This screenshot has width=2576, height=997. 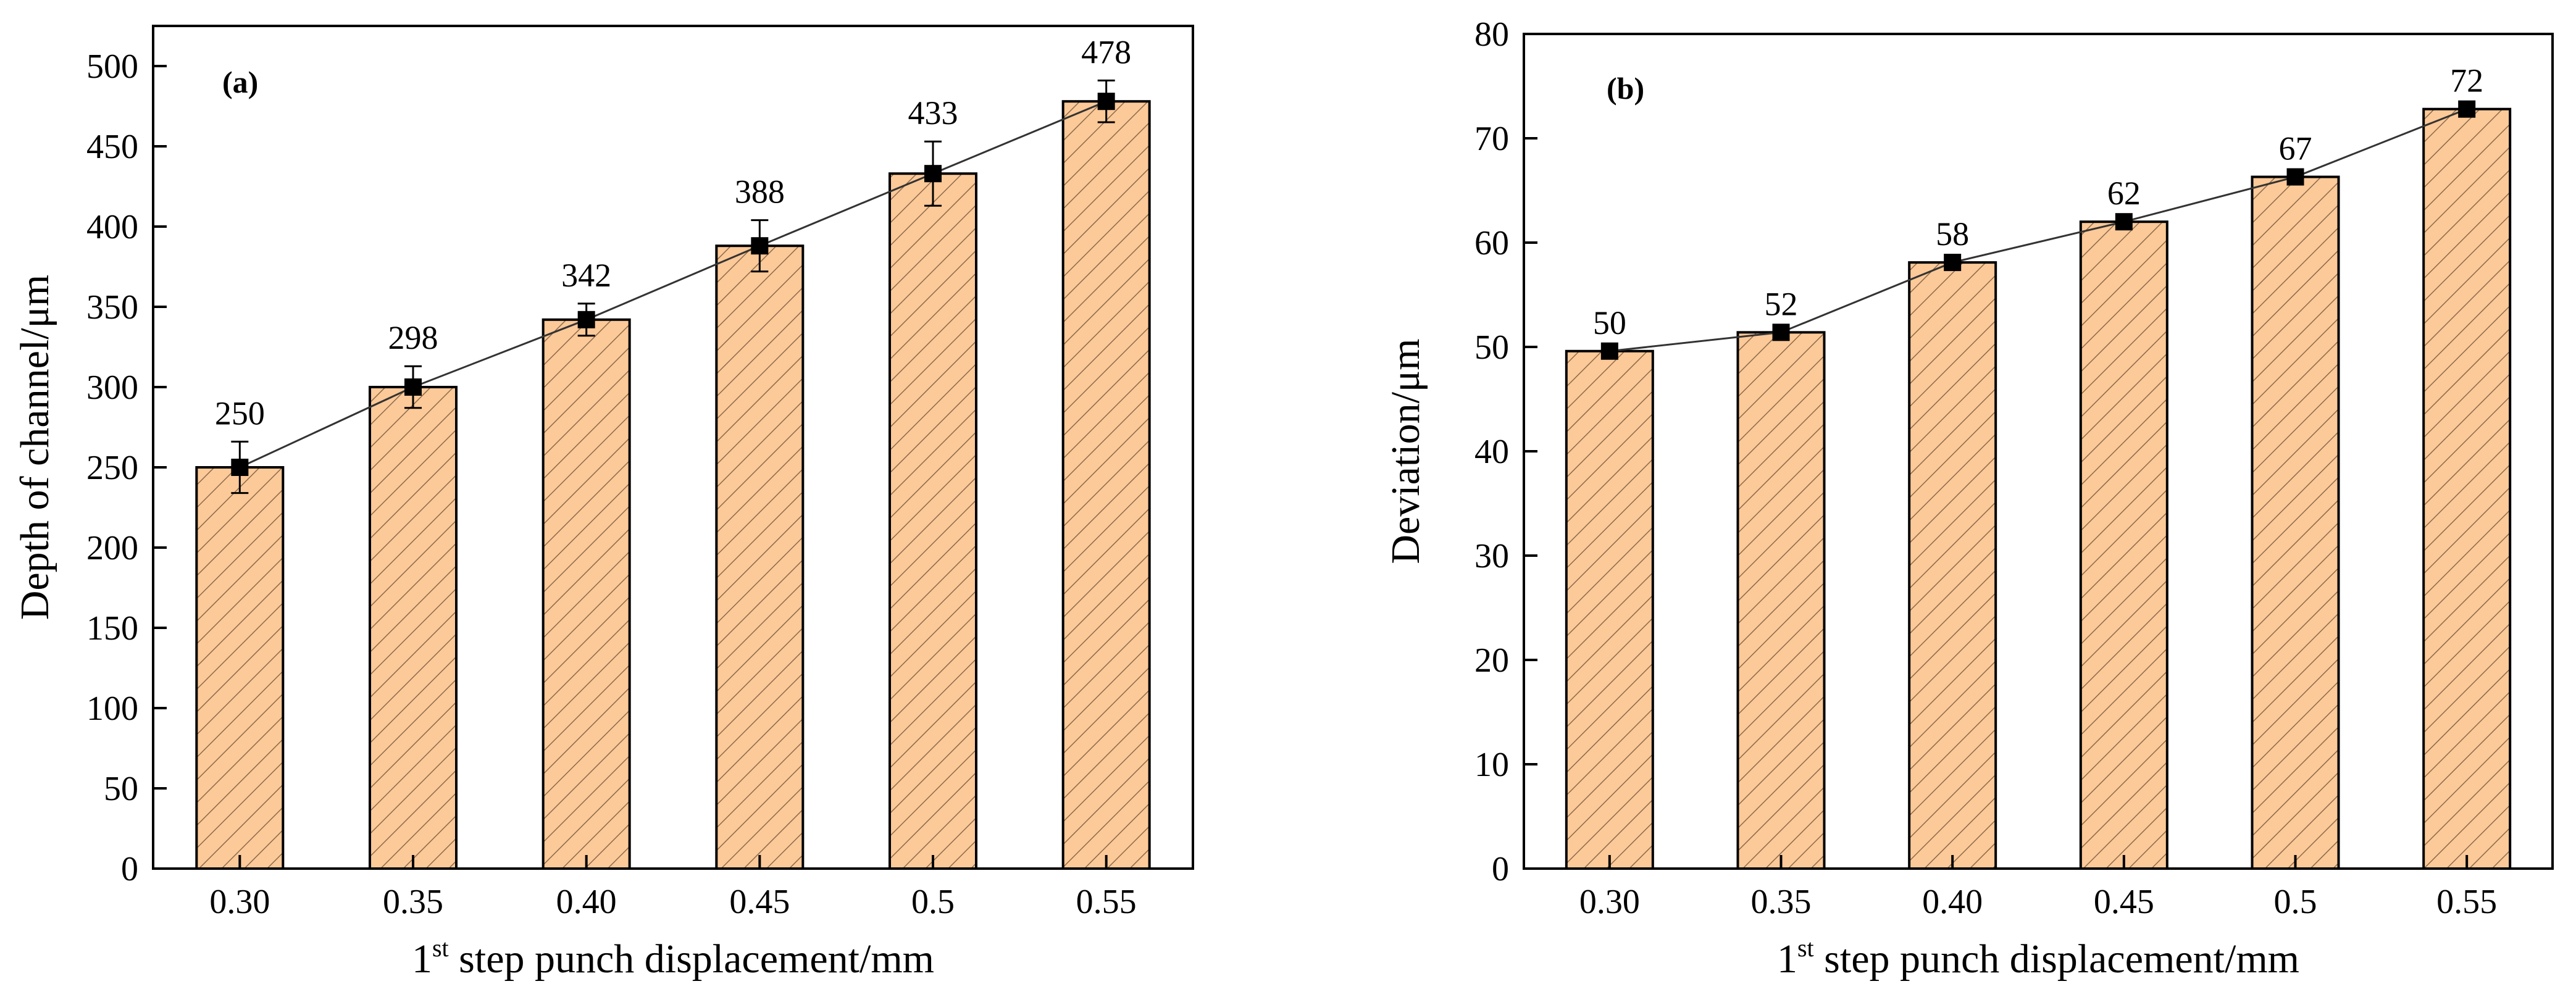 I want to click on x-tick-label-a-2: 0.40, so click(x=586, y=902).